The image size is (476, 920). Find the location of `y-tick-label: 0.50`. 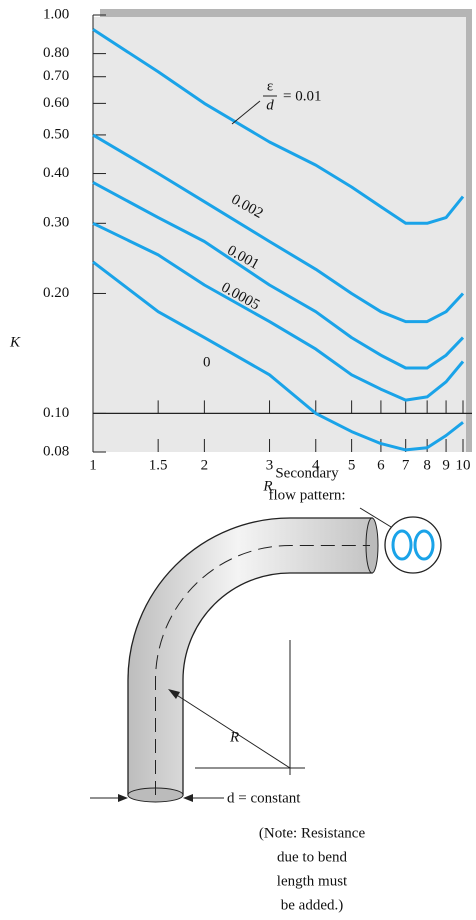

y-tick-label: 0.50 is located at coordinates (56, 134).